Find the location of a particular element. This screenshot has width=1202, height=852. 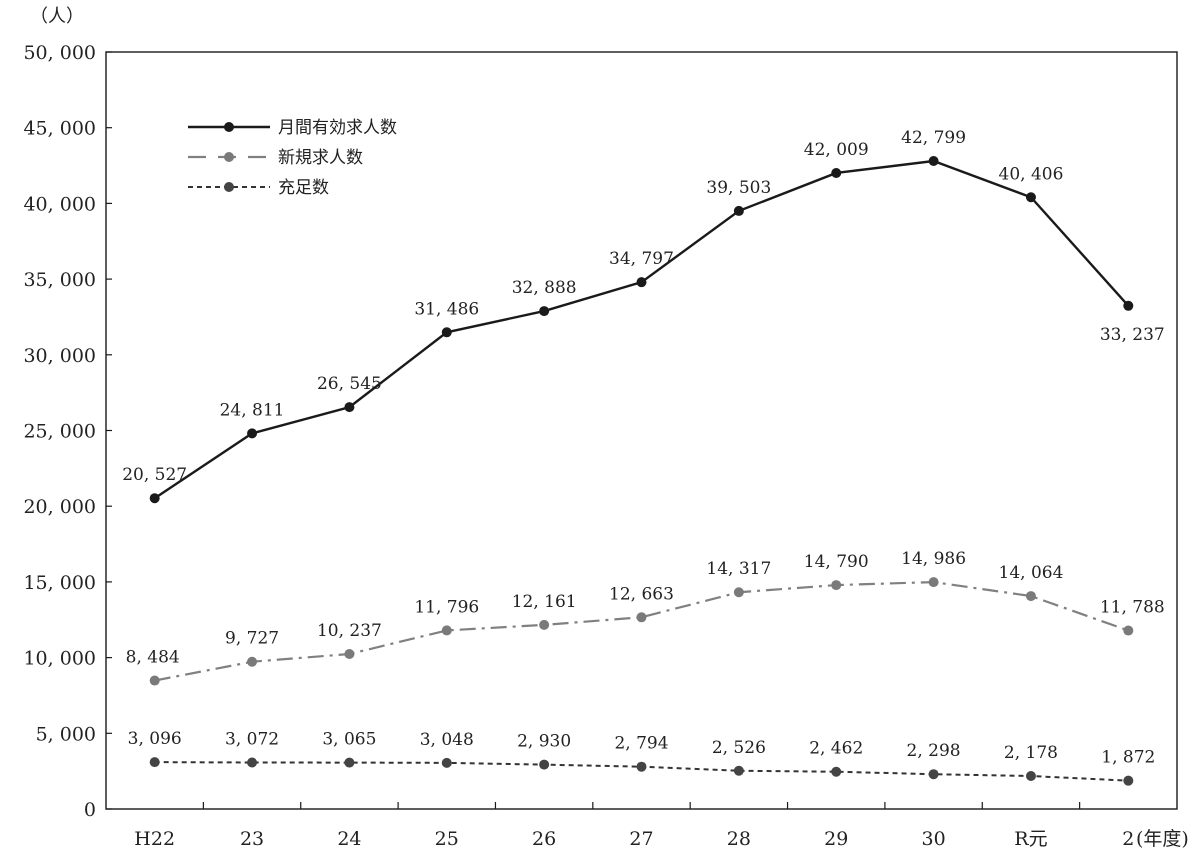

x-unit-label: (年度) is located at coordinates (1162, 839).